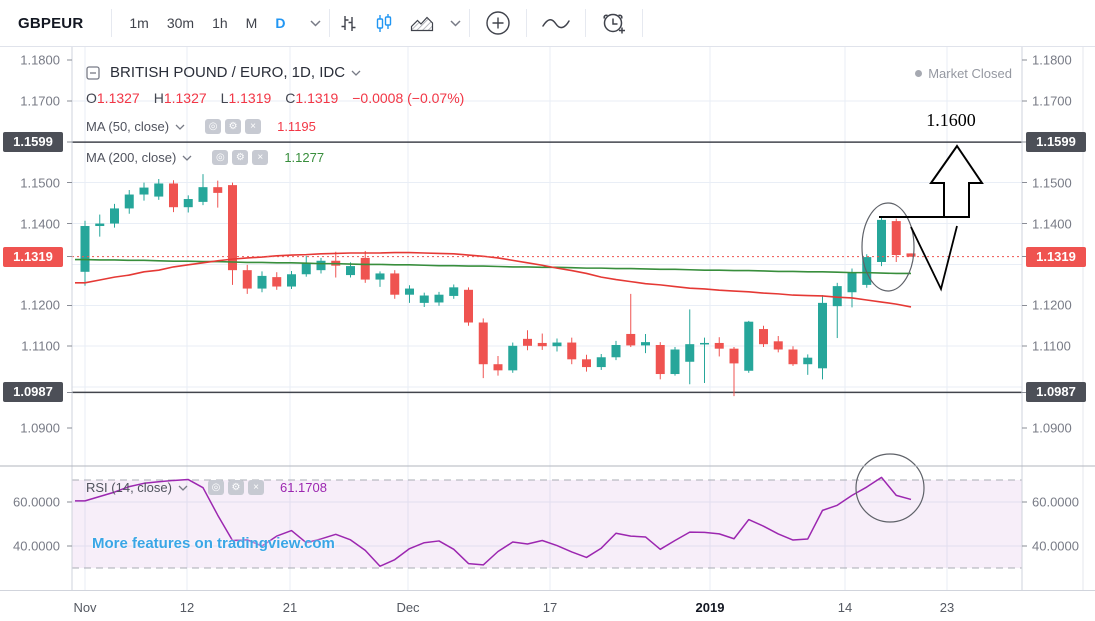  Describe the element at coordinates (498, 23) in the screenshot. I see `compare-add-icon` at that location.